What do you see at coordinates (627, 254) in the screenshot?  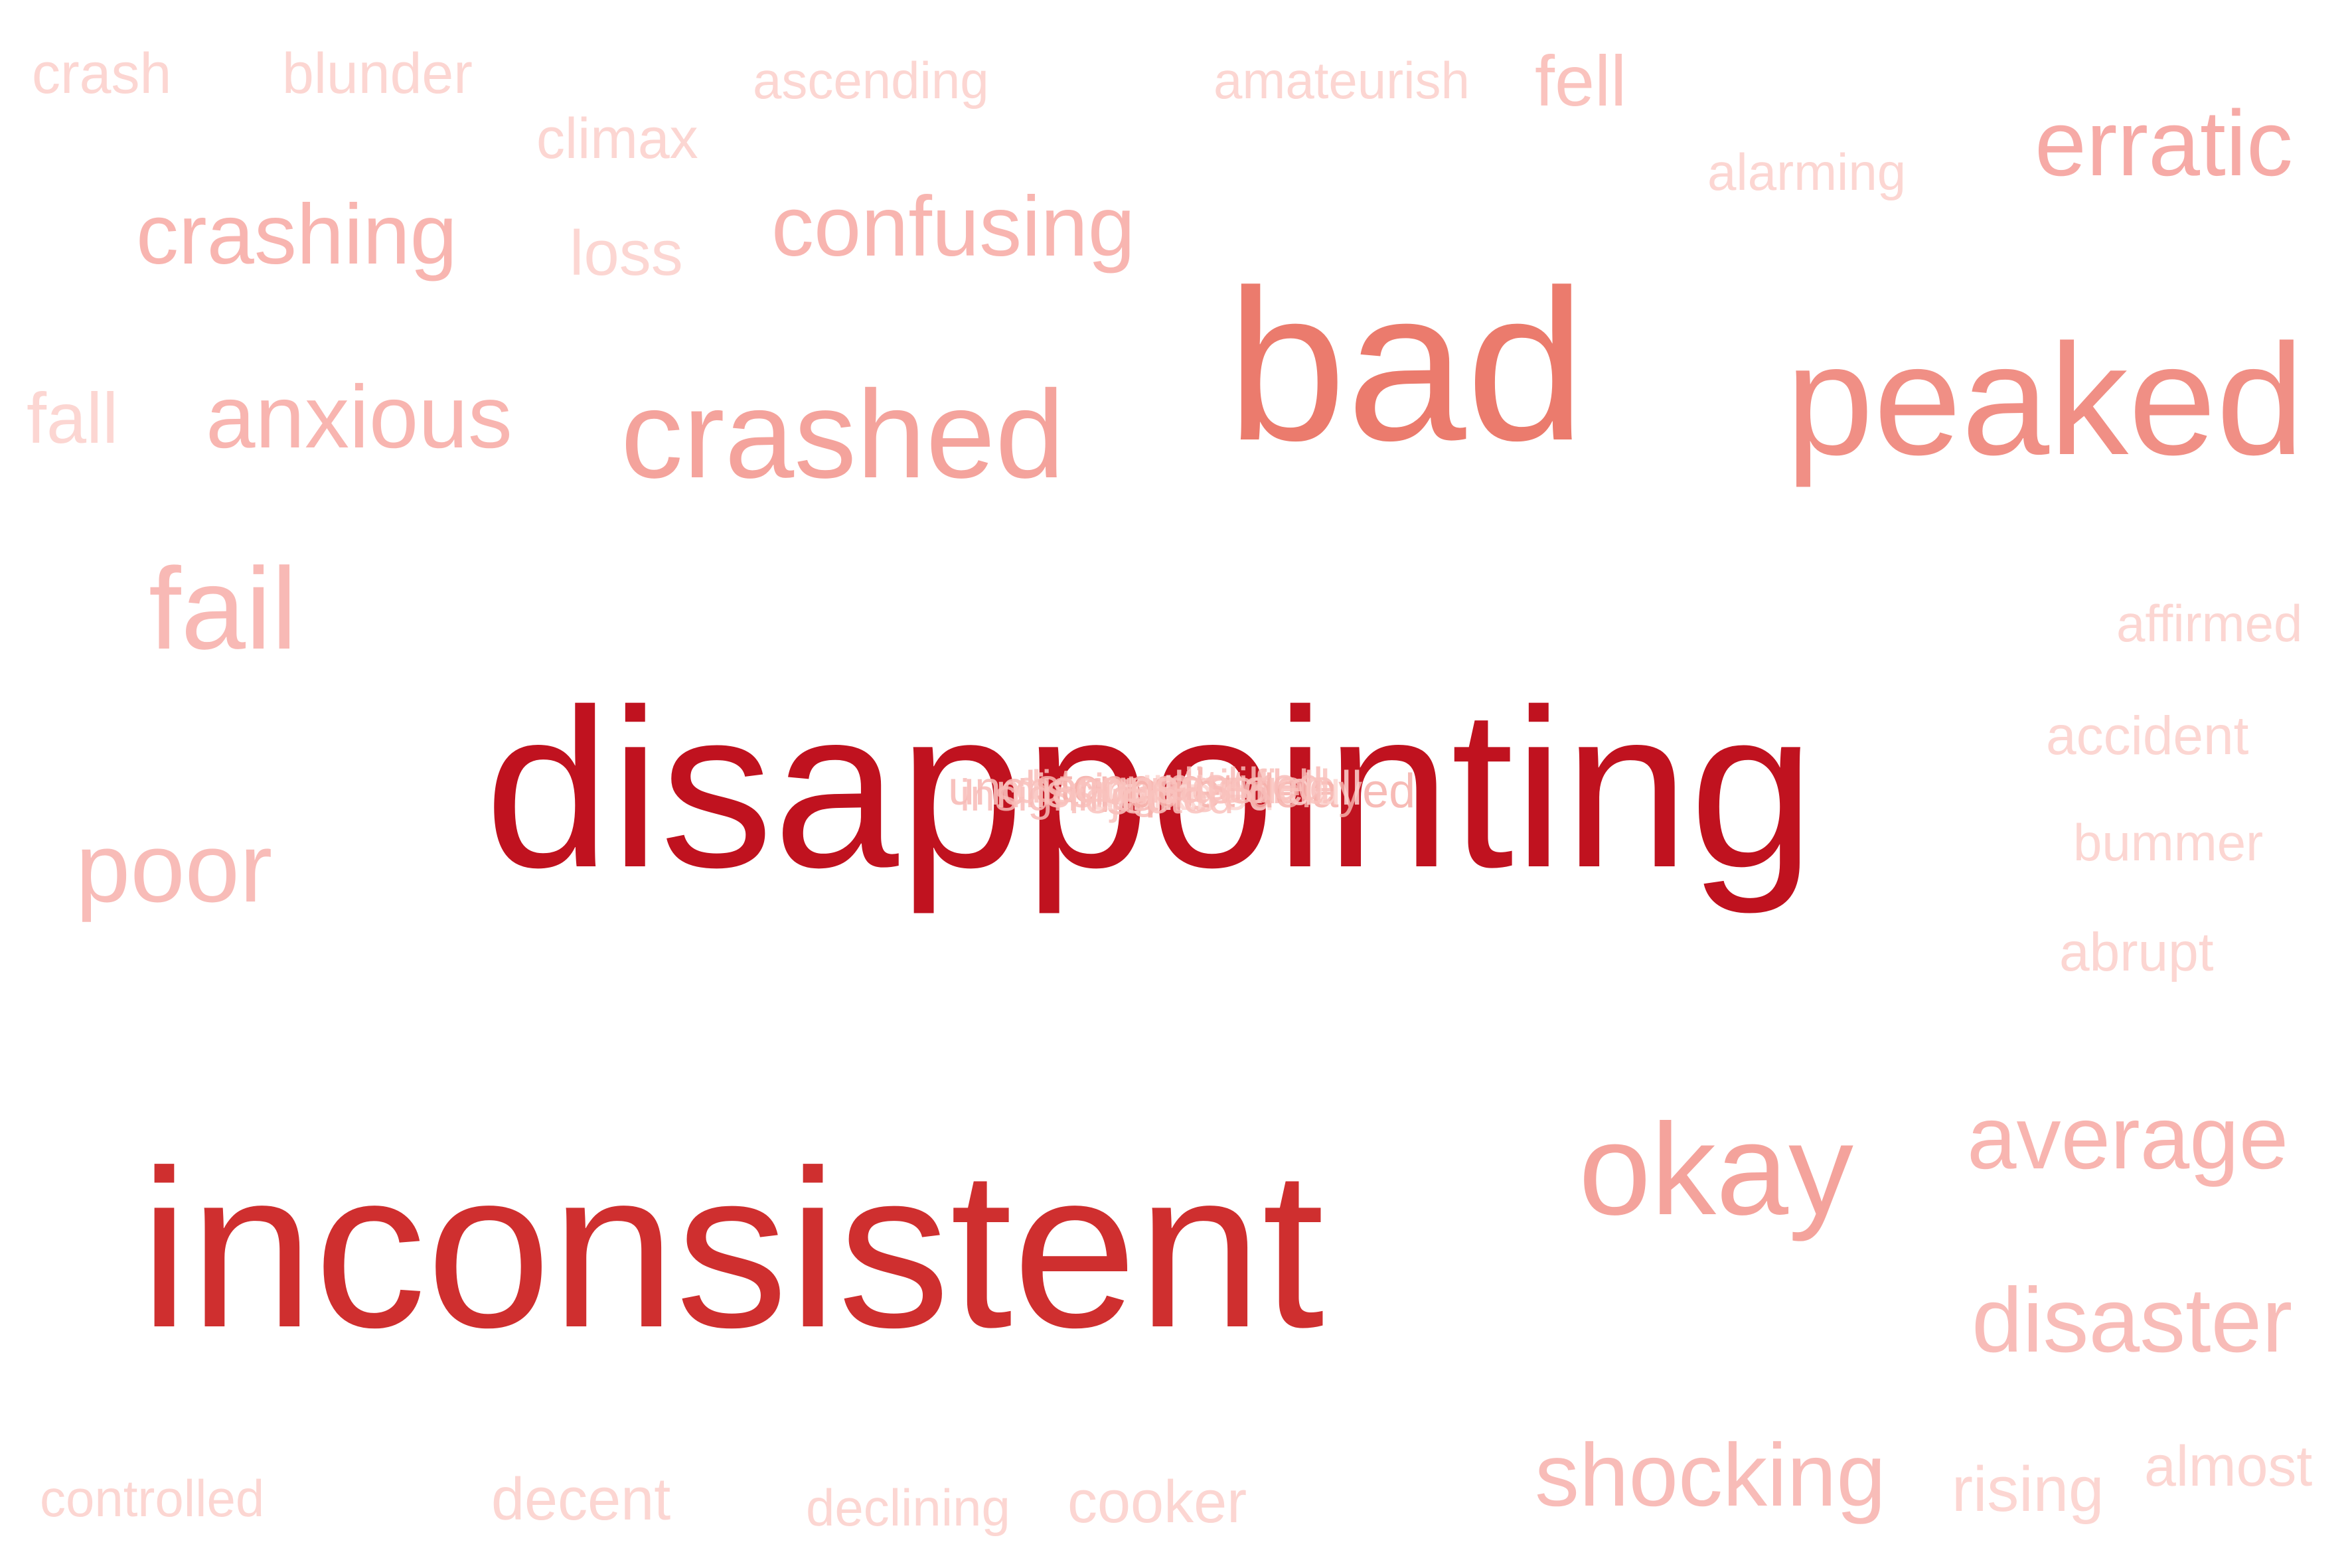 I see `word-loss: loss` at bounding box center [627, 254].